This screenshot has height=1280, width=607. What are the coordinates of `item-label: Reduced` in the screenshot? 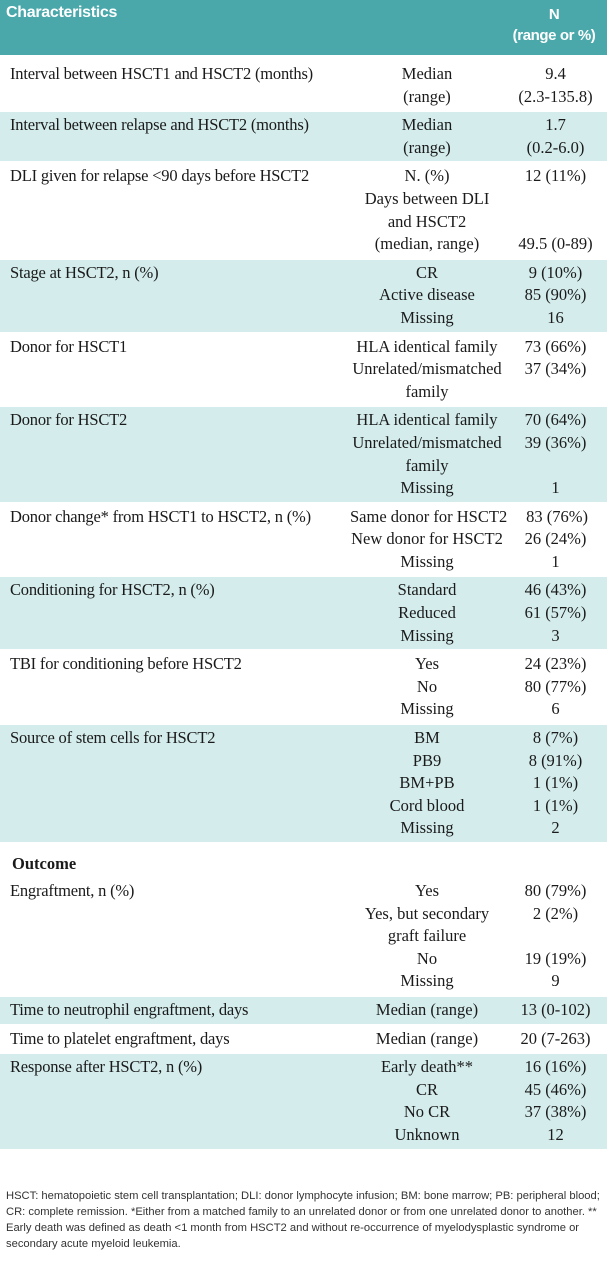 It's located at (427, 613).